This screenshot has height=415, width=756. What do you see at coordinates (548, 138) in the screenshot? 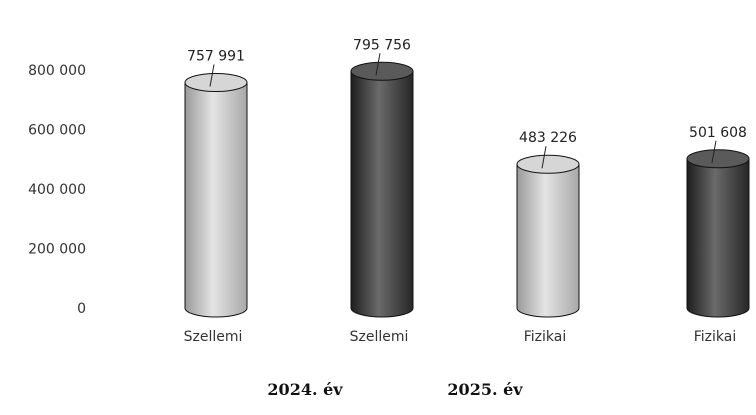
I see `data-label: 483 226` at bounding box center [548, 138].